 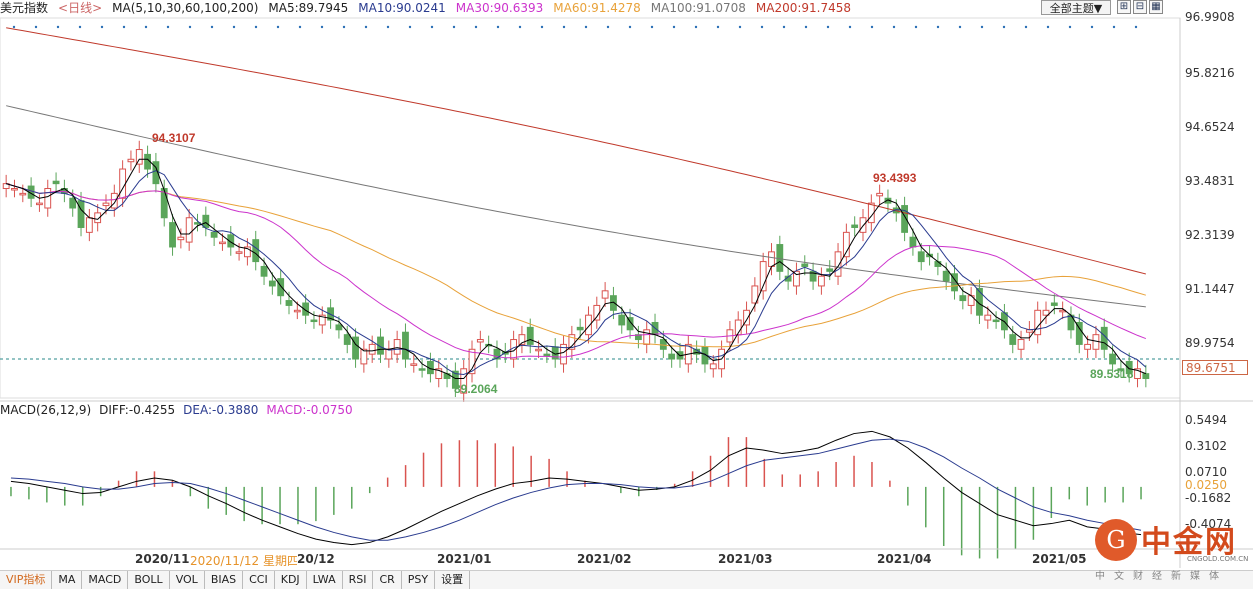 What do you see at coordinates (1210, 17) in the screenshot?
I see `price-tick: 96.9908` at bounding box center [1210, 17].